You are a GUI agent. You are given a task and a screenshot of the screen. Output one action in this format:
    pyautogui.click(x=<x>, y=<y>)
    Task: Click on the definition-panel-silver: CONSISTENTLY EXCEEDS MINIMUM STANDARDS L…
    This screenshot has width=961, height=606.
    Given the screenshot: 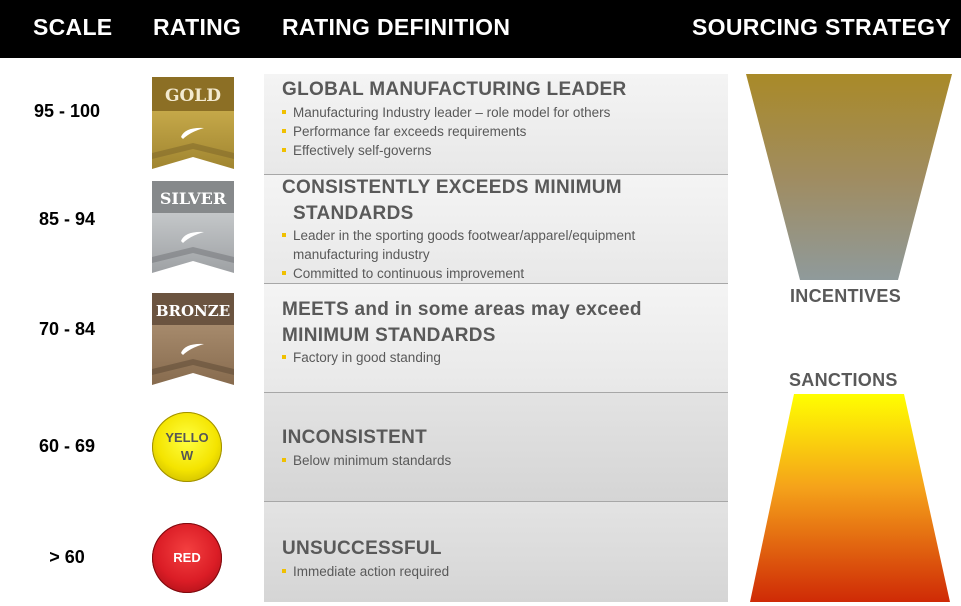 What is the action you would take?
    pyautogui.click(x=496, y=229)
    